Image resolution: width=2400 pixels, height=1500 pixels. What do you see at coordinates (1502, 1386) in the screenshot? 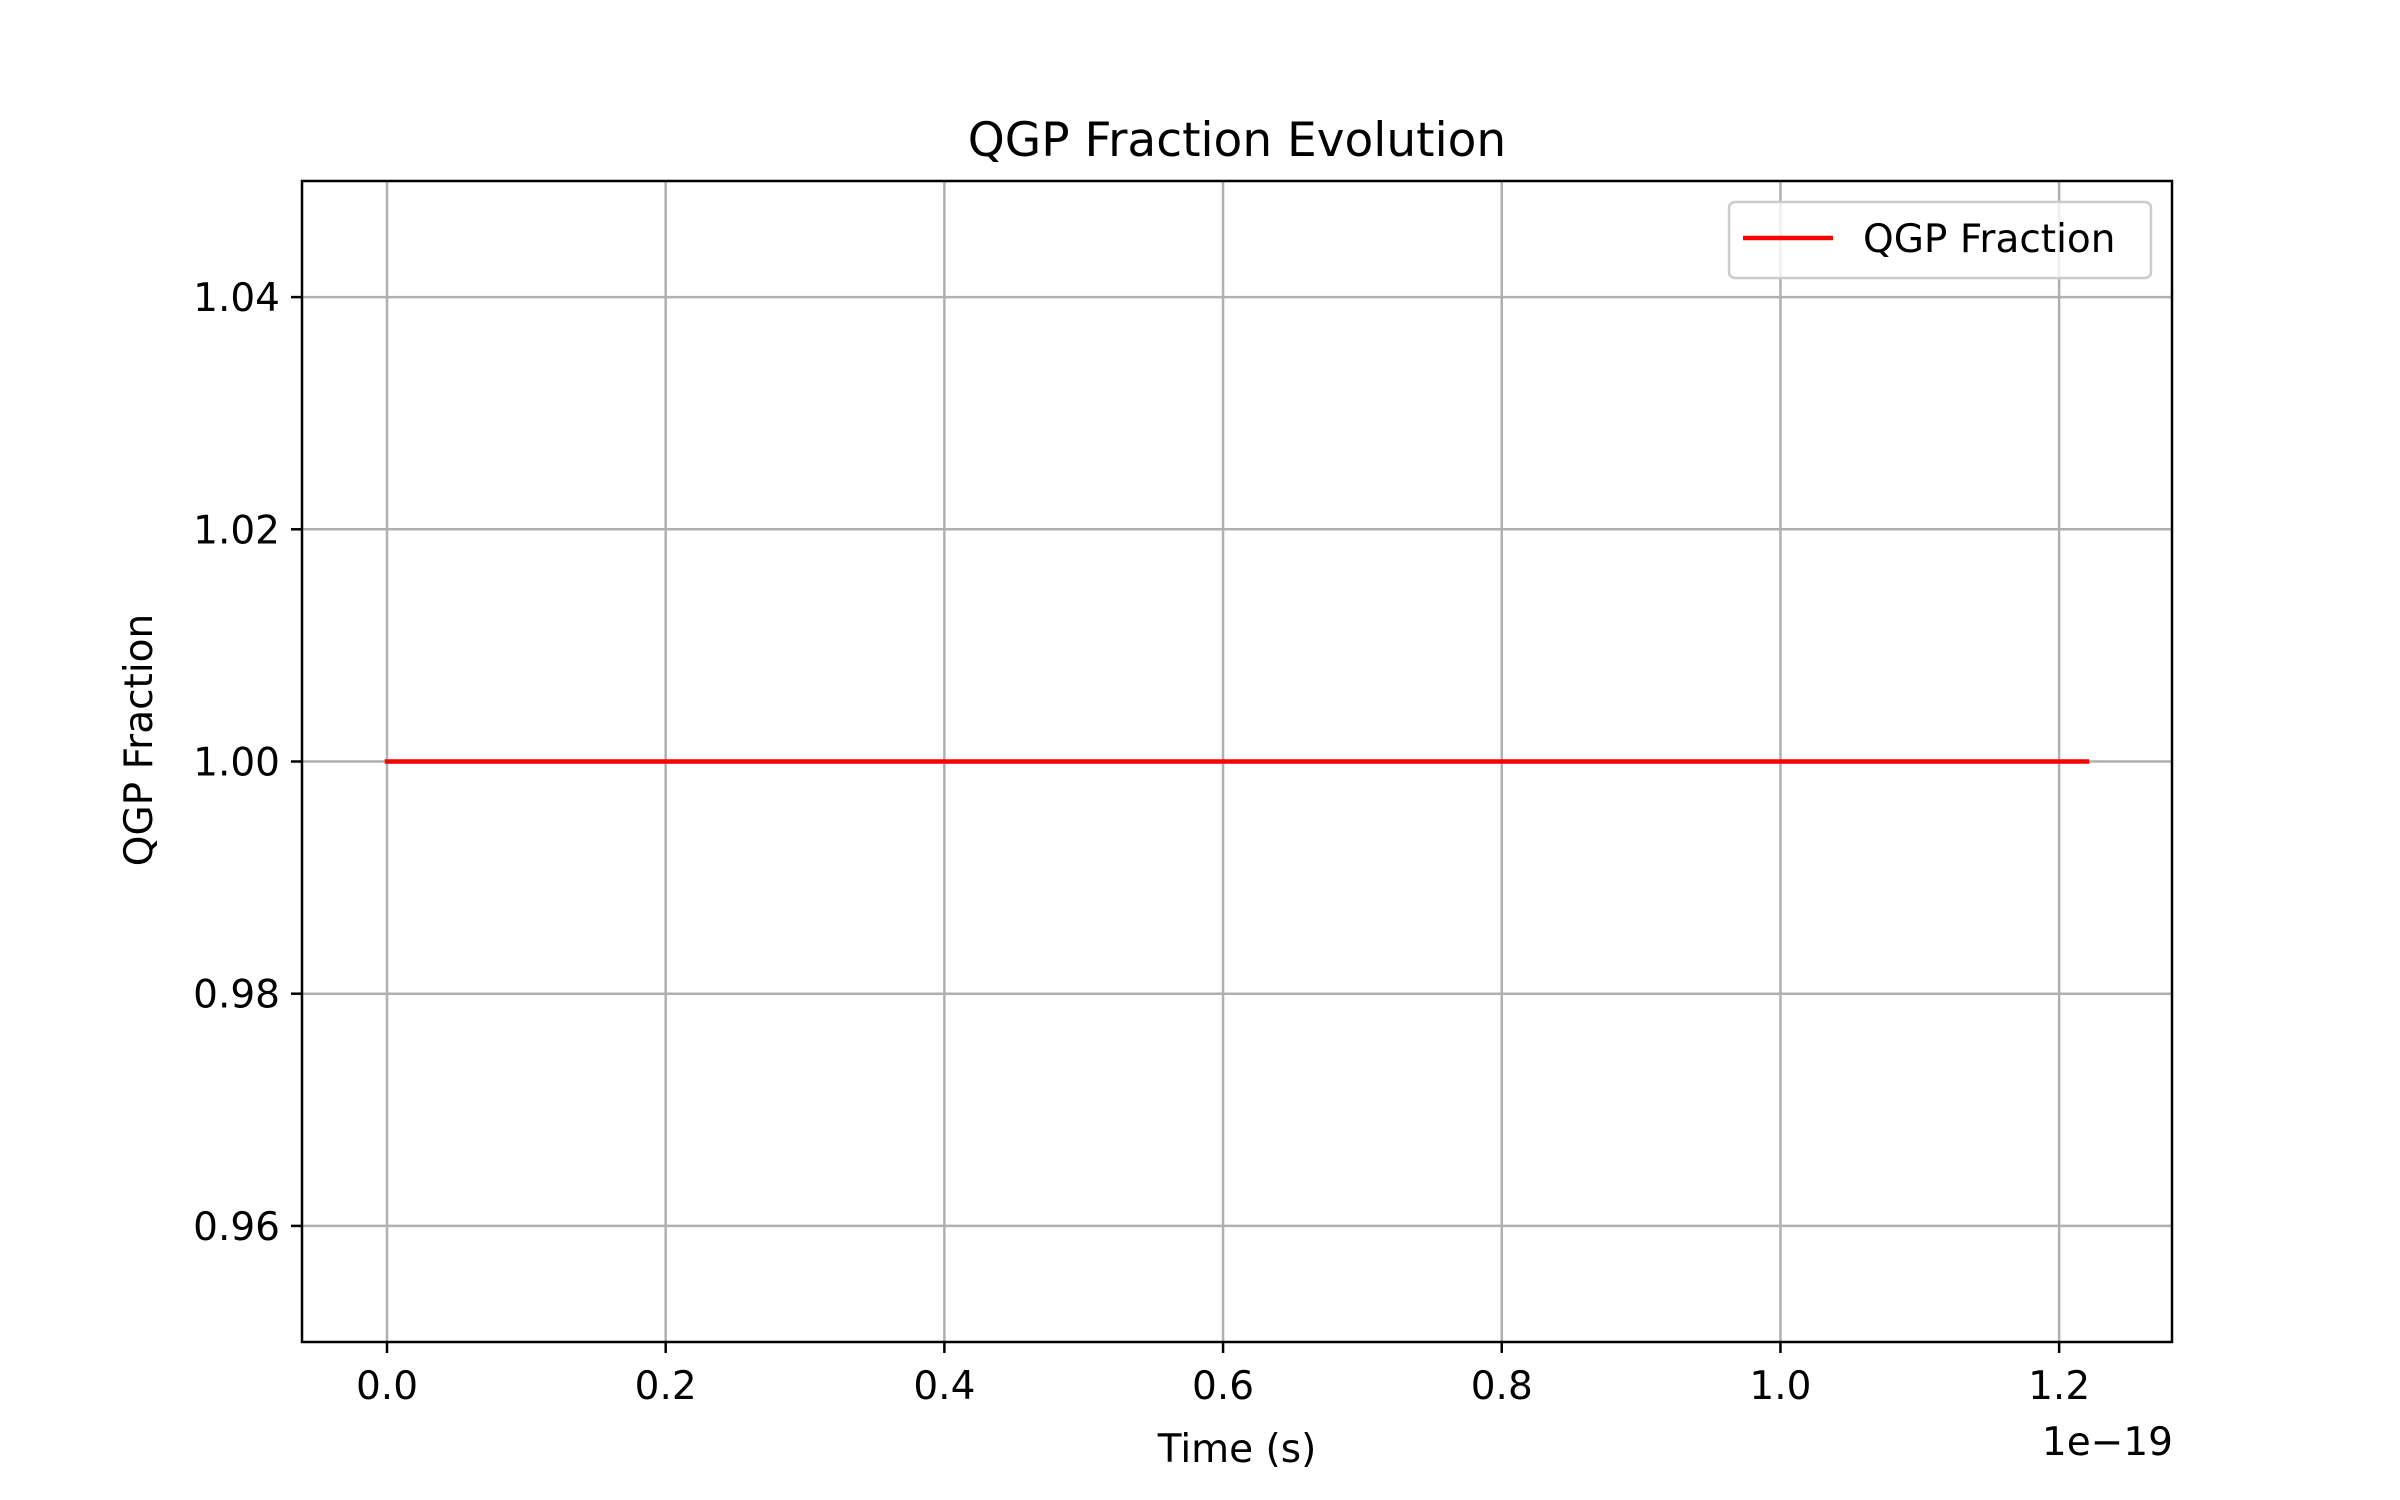
I see `x-tick-label: 0.8` at bounding box center [1502, 1386].